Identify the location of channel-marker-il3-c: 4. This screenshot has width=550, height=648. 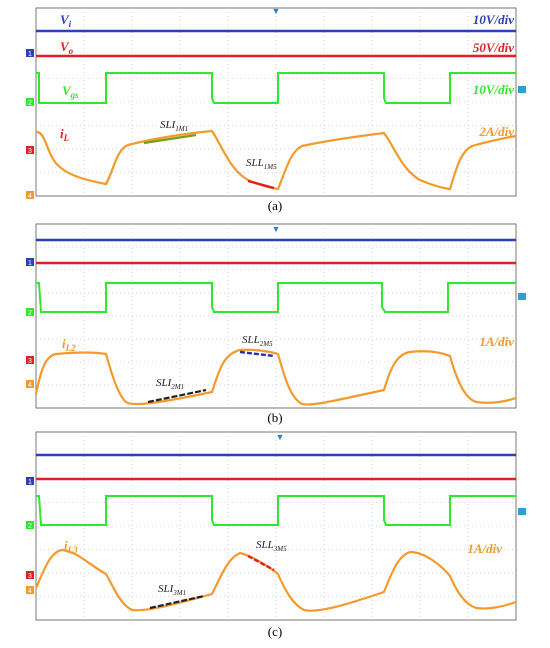
(30, 590).